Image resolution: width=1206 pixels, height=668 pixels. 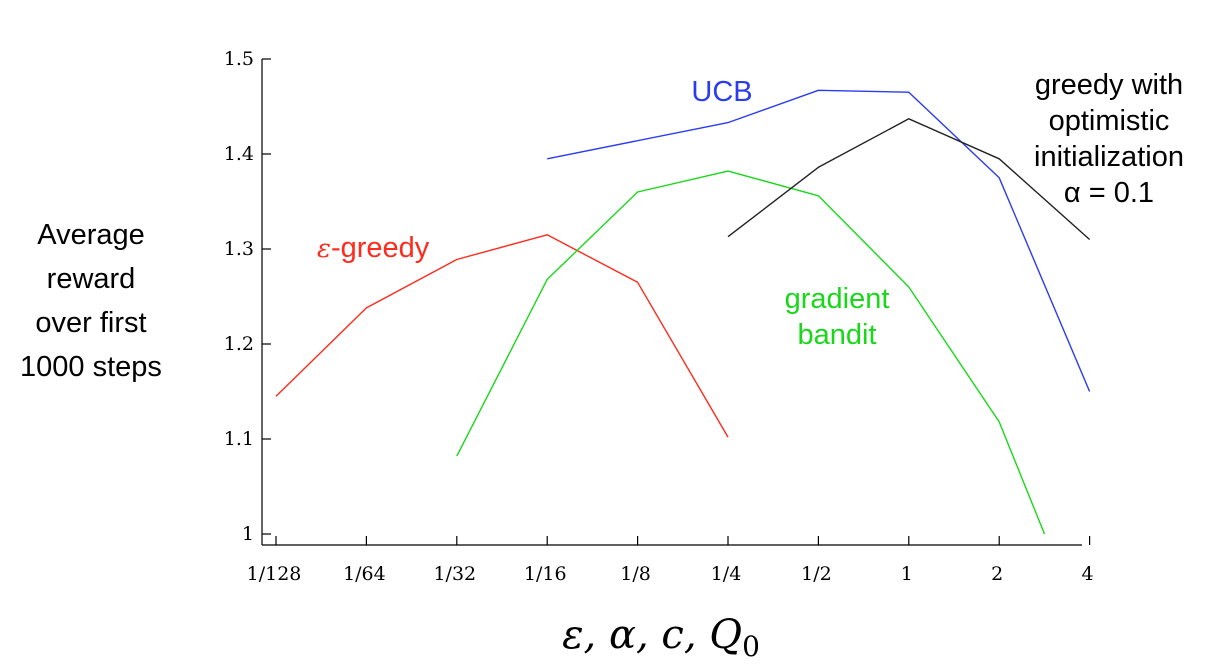 What do you see at coordinates (274, 574) in the screenshot?
I see `x-tick-label: 1/128` at bounding box center [274, 574].